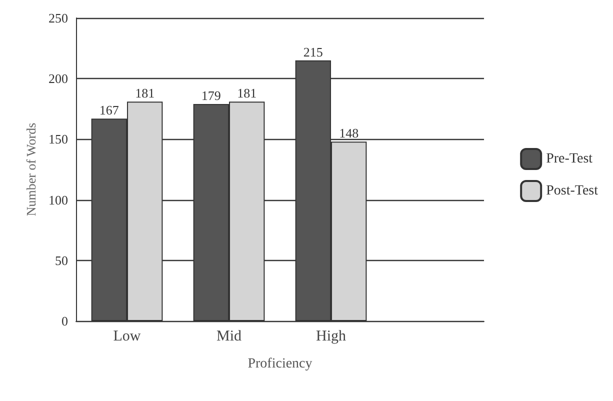  I want to click on x-tick-label: Low, so click(127, 336).